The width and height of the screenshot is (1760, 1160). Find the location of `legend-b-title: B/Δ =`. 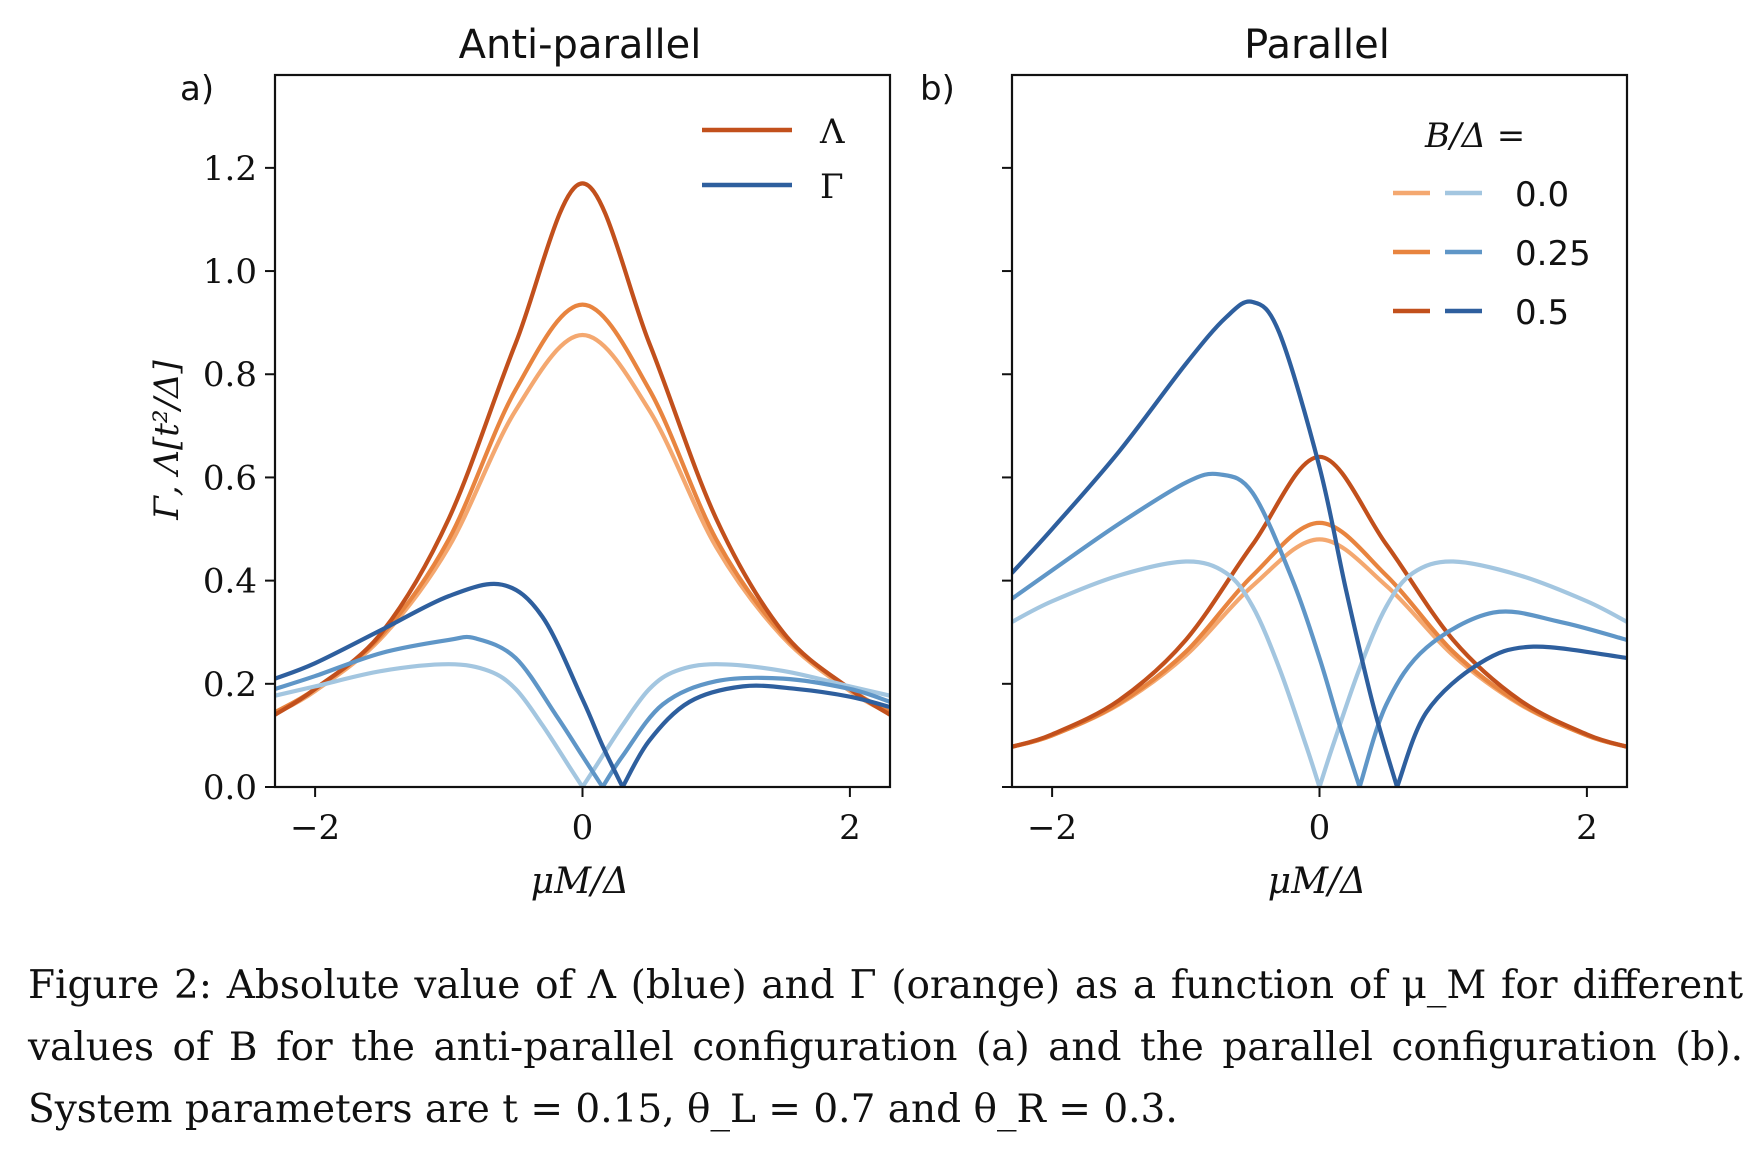

legend-b-title: B/Δ = is located at coordinates (1474, 136).